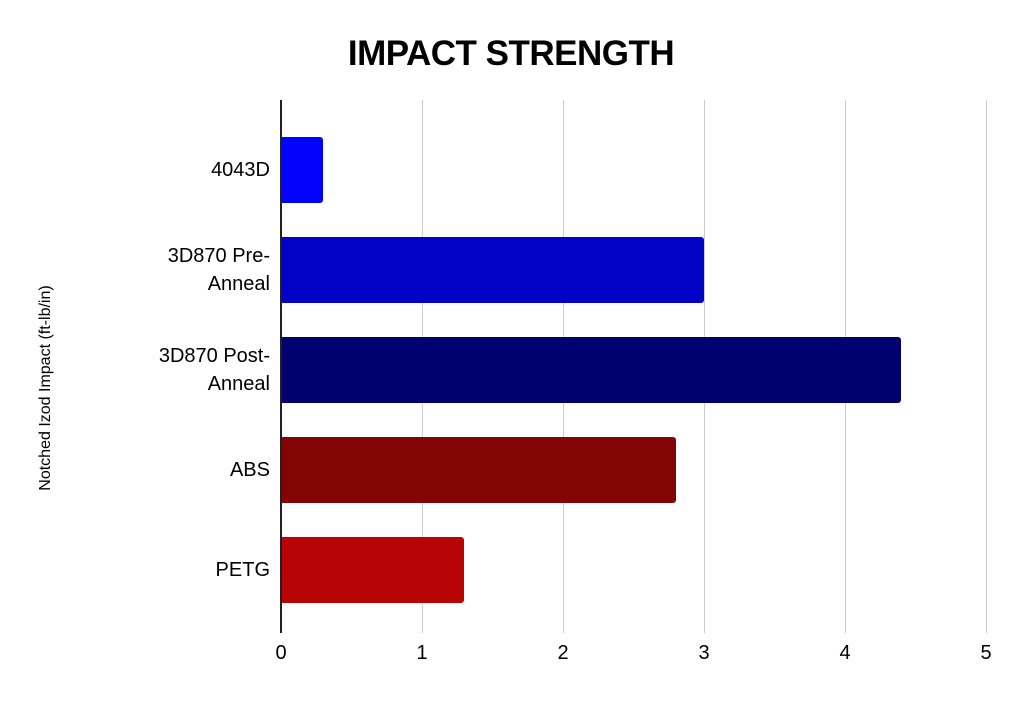 Image resolution: width=1022 pixels, height=706 pixels. I want to click on category-label: 3D870 Post-Anneal, so click(214, 370).